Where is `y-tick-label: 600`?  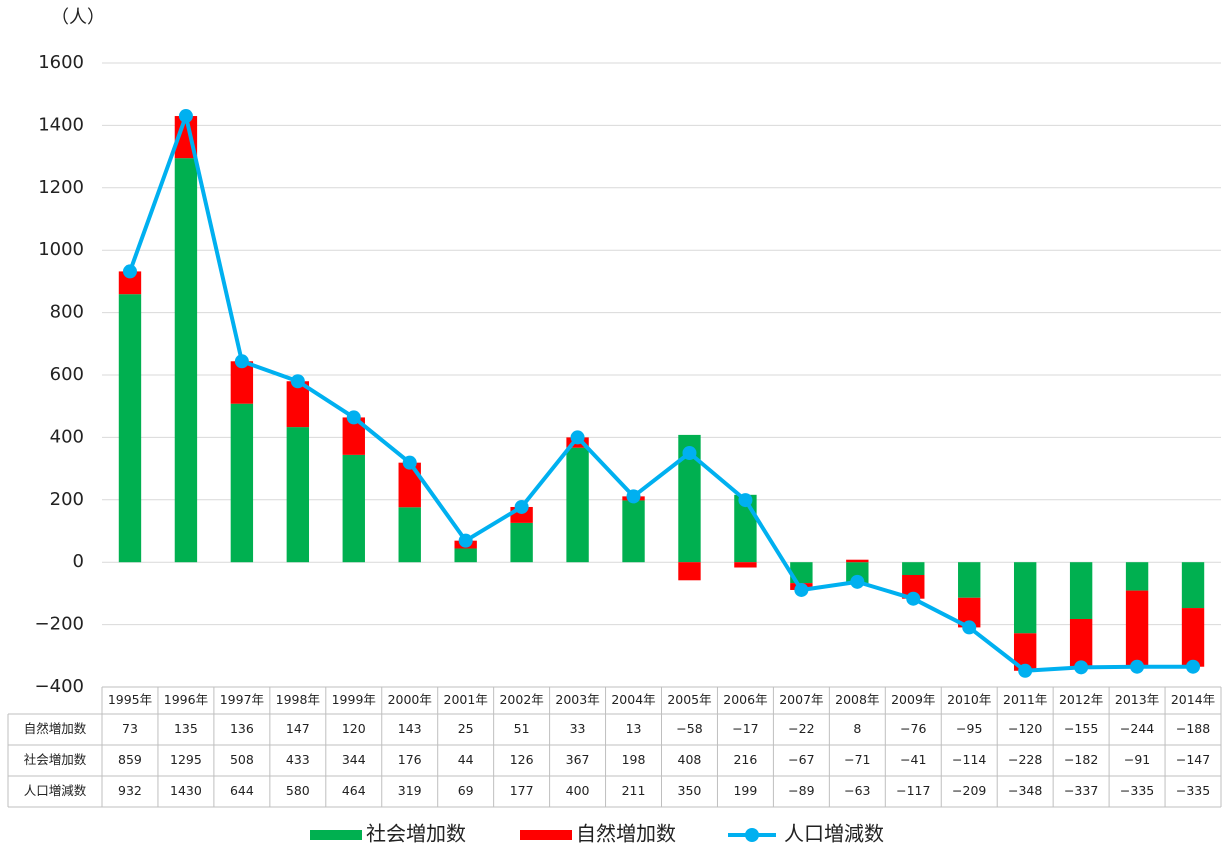
y-tick-label: 600 is located at coordinates (67, 374).